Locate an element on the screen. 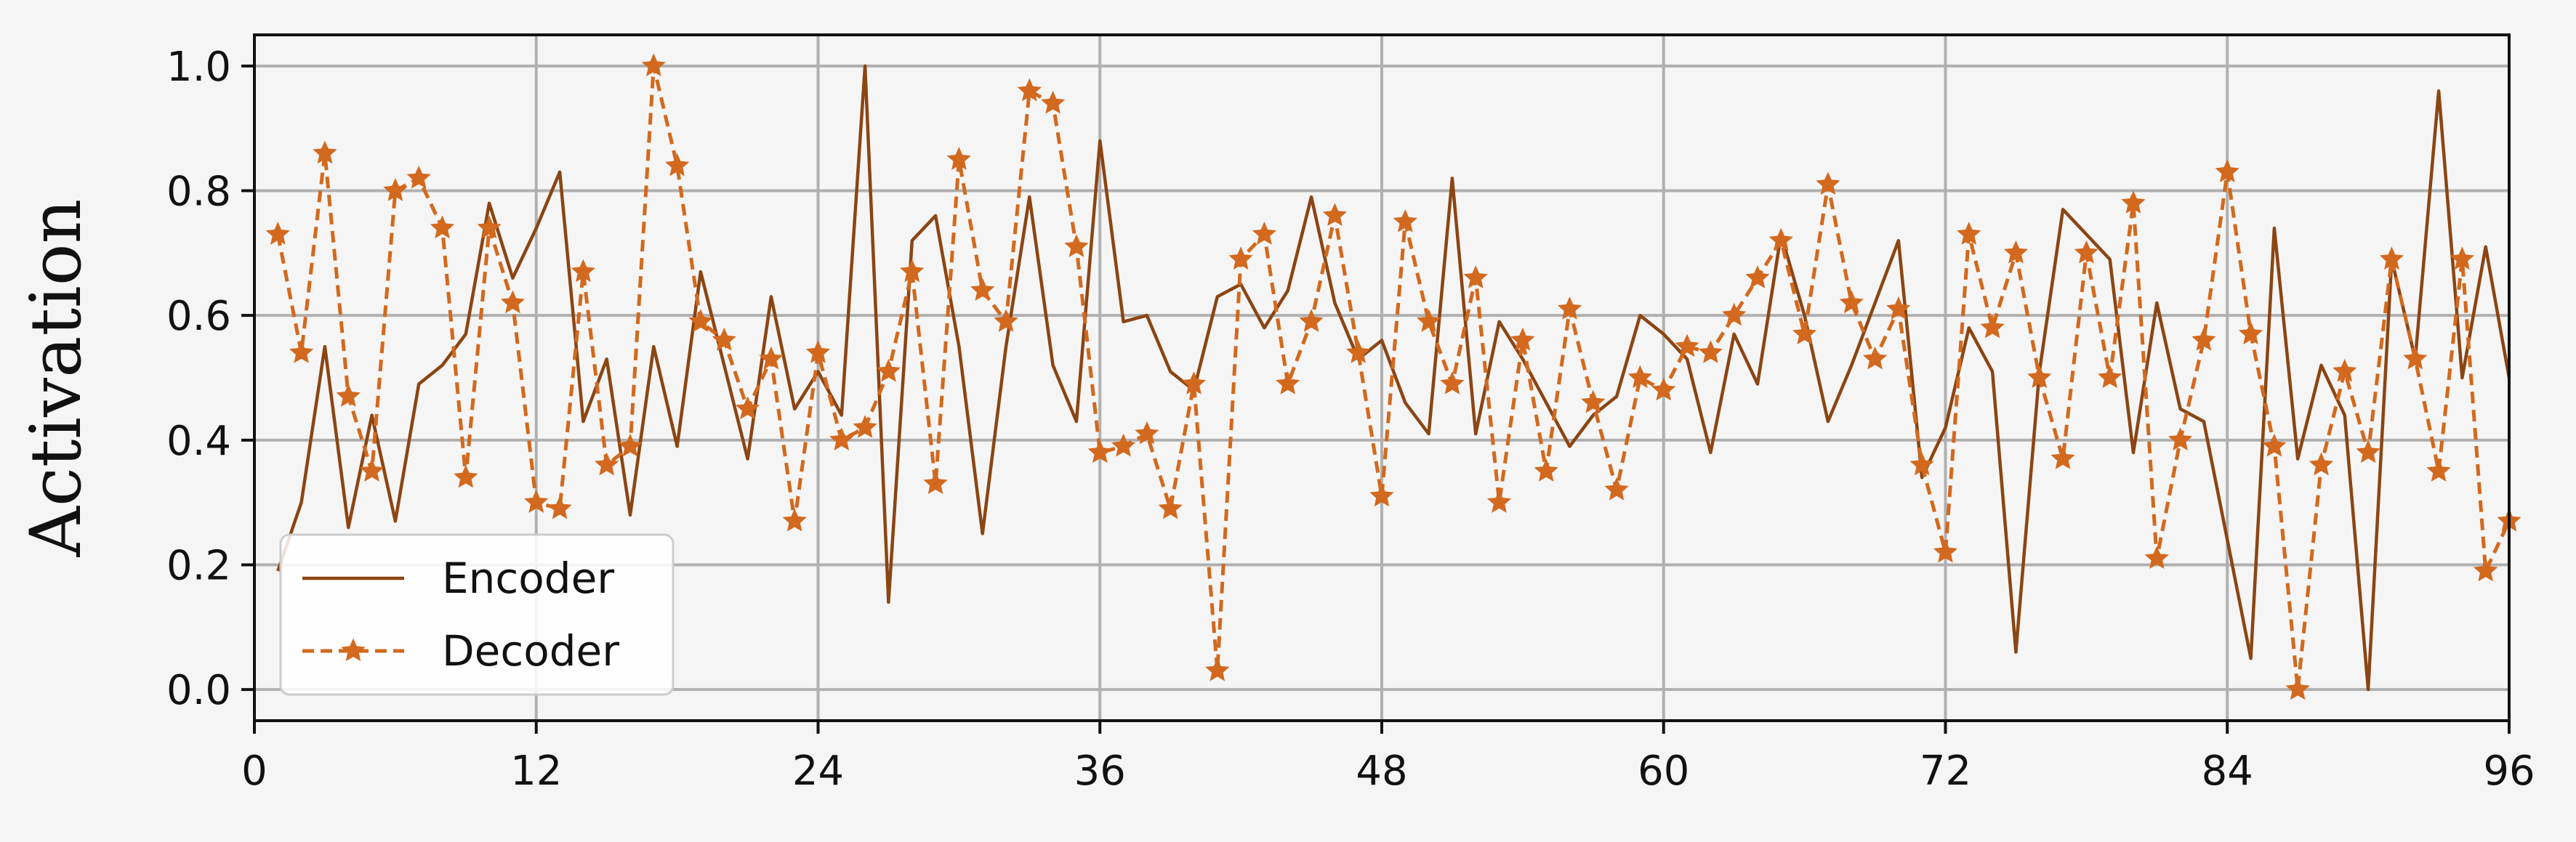 Image resolution: width=2576 pixels, height=842 pixels. x-axis: 0 12 24 36 48 60 72 84 96 is located at coordinates (1388, 758).